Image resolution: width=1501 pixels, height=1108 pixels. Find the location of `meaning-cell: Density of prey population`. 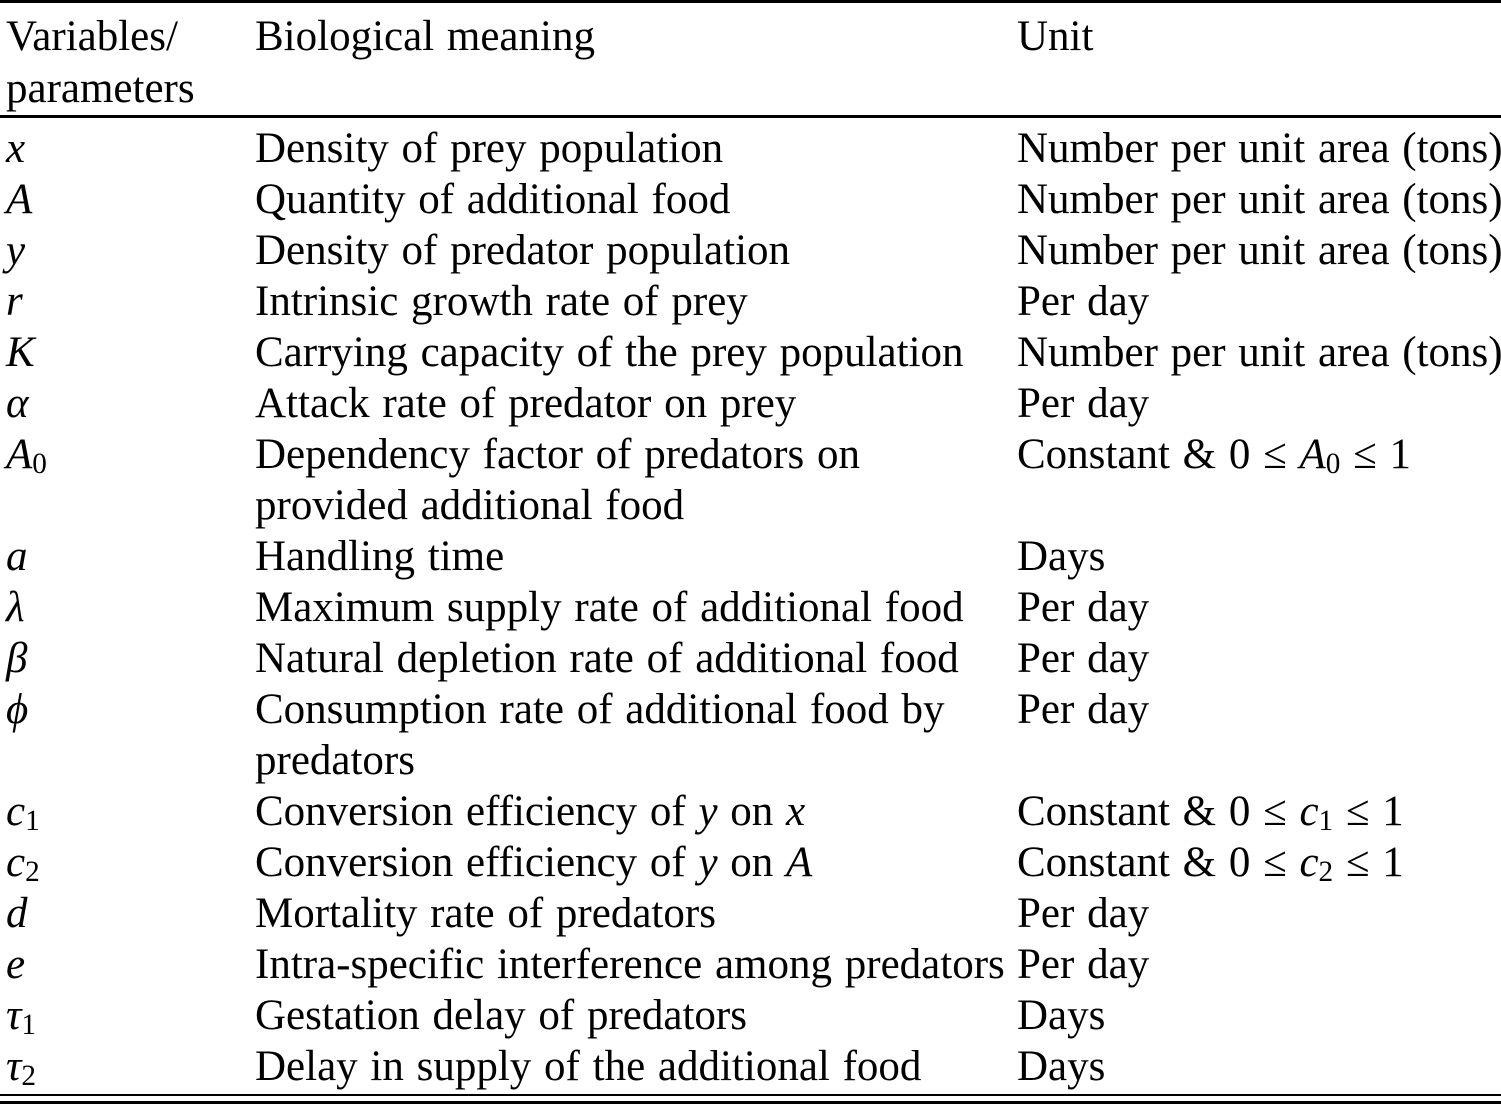

meaning-cell: Density of prey population is located at coordinates (489, 148).